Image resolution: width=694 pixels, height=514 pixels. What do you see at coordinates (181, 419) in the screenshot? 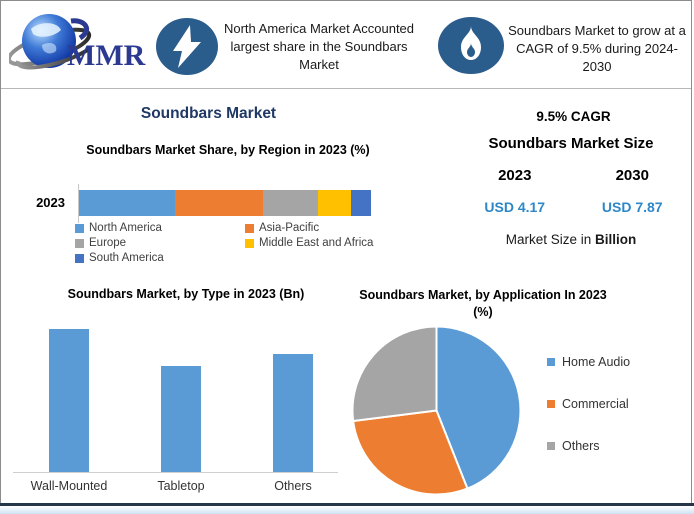
I see `type-bar-tabletop` at bounding box center [181, 419].